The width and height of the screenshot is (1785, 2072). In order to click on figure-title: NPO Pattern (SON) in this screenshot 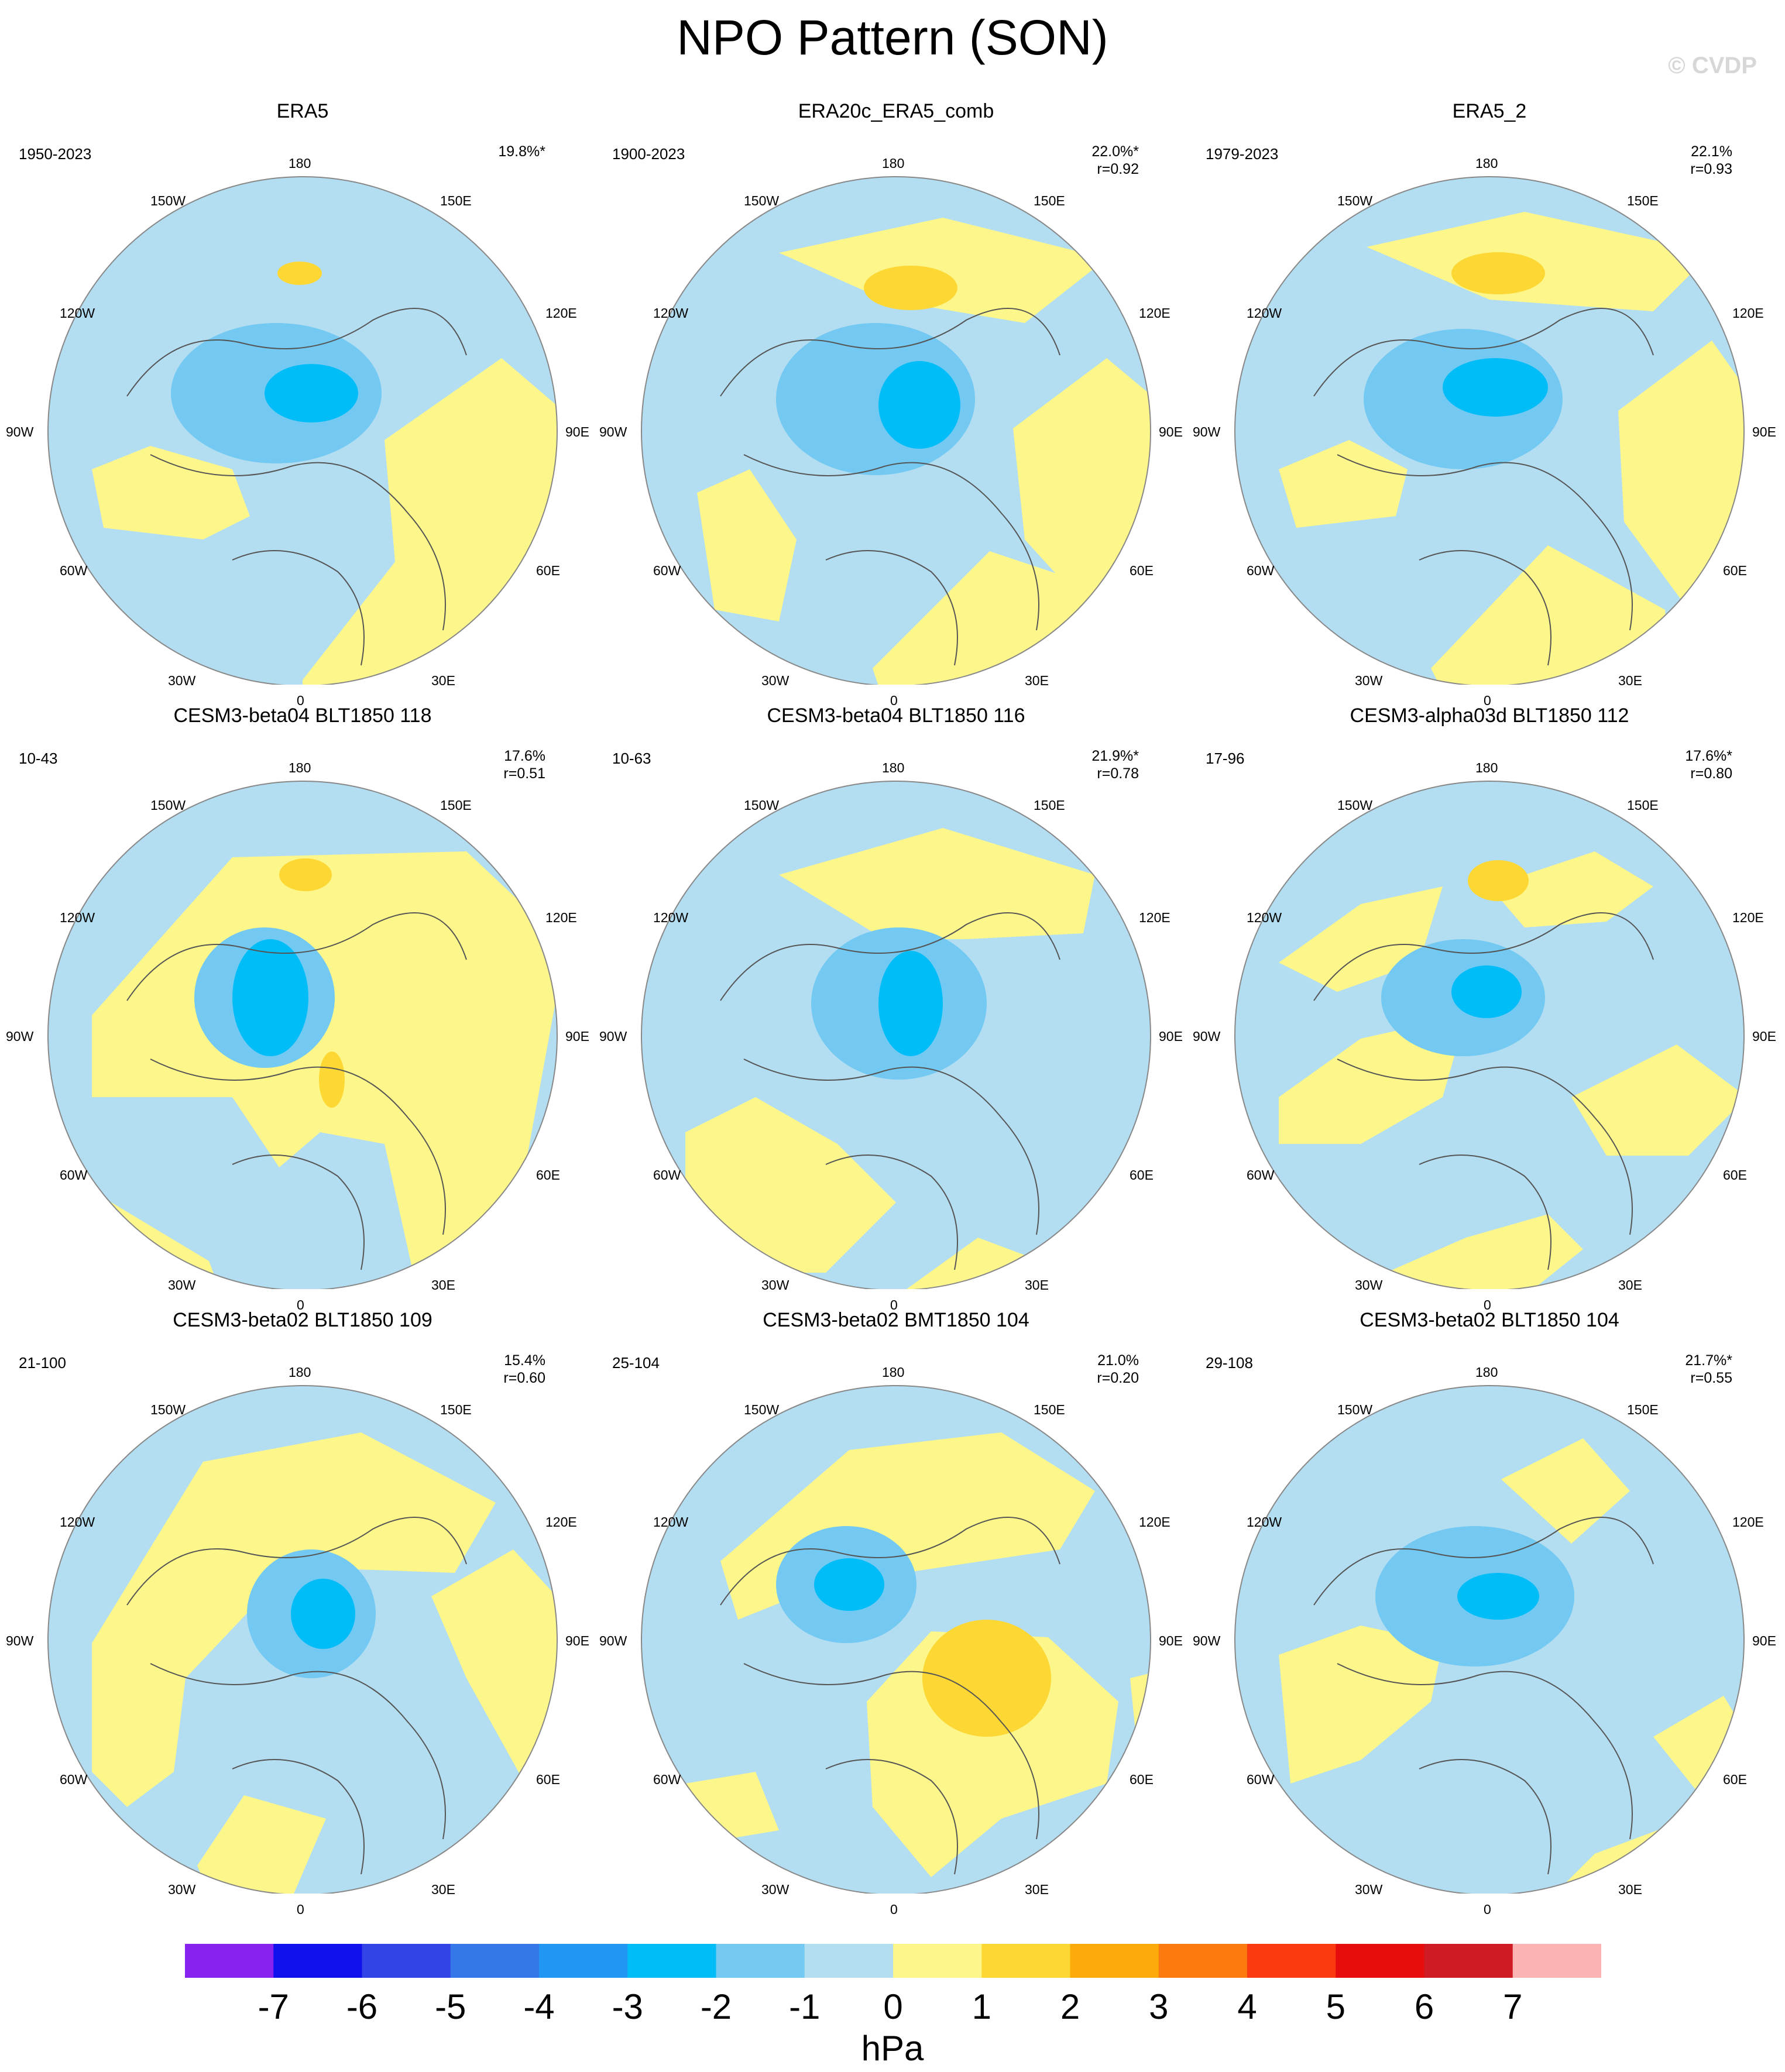, I will do `click(893, 37)`.